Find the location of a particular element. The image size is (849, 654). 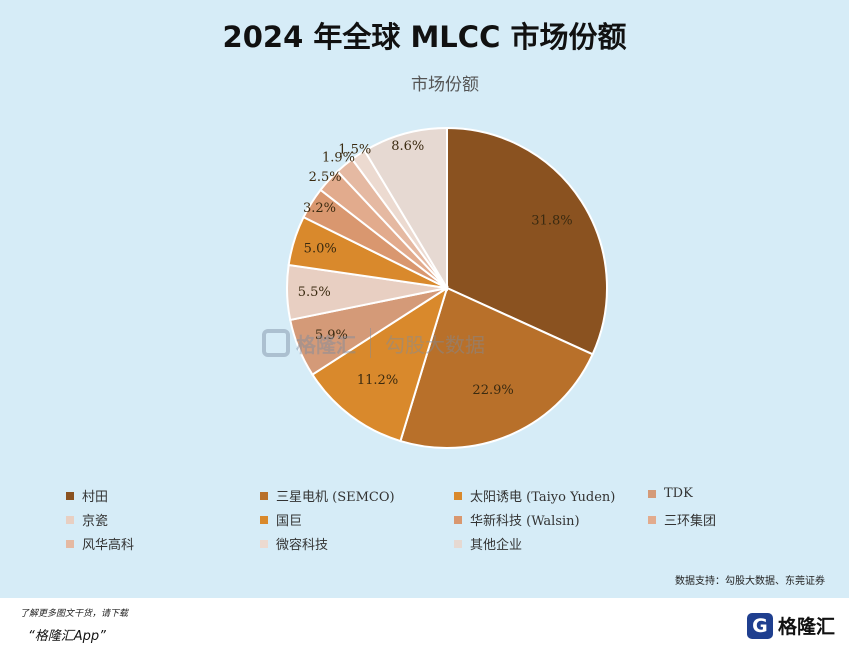

brand-logo: G 格隆汇 is located at coordinates (790, 625).